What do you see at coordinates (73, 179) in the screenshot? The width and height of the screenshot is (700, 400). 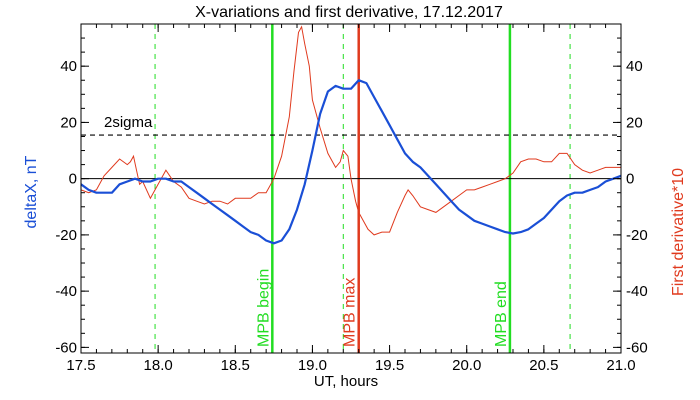 I see `y-tick-label-left-3: 0` at bounding box center [73, 179].